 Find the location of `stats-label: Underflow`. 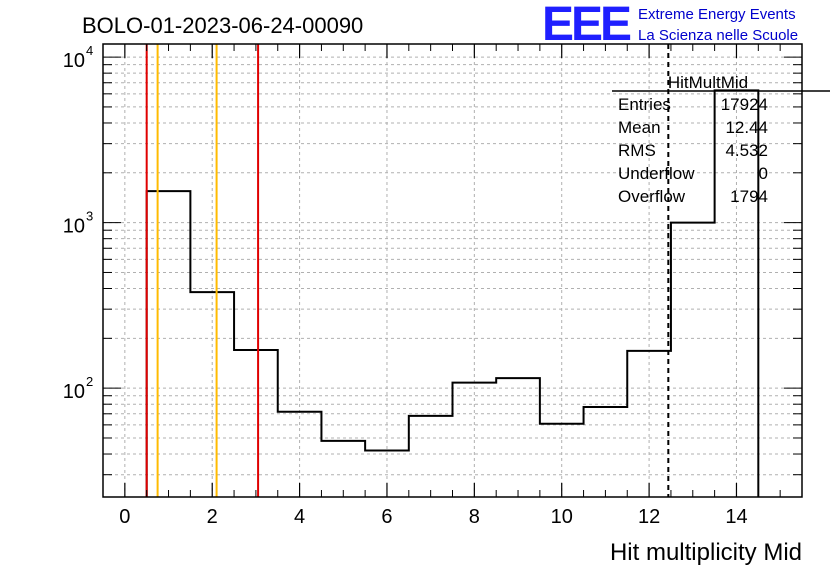

stats-label: Underflow is located at coordinates (656, 173).